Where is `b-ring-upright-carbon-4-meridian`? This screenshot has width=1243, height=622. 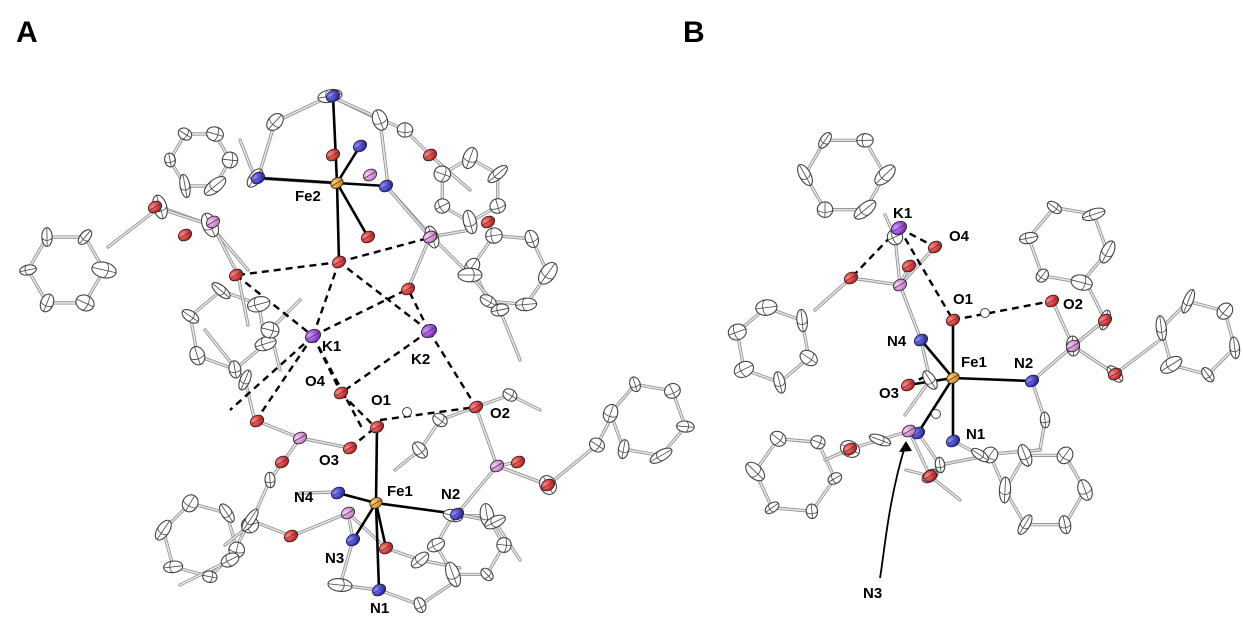 b-ring-upright-carbon-4-meridian is located at coordinates (1055, 208).